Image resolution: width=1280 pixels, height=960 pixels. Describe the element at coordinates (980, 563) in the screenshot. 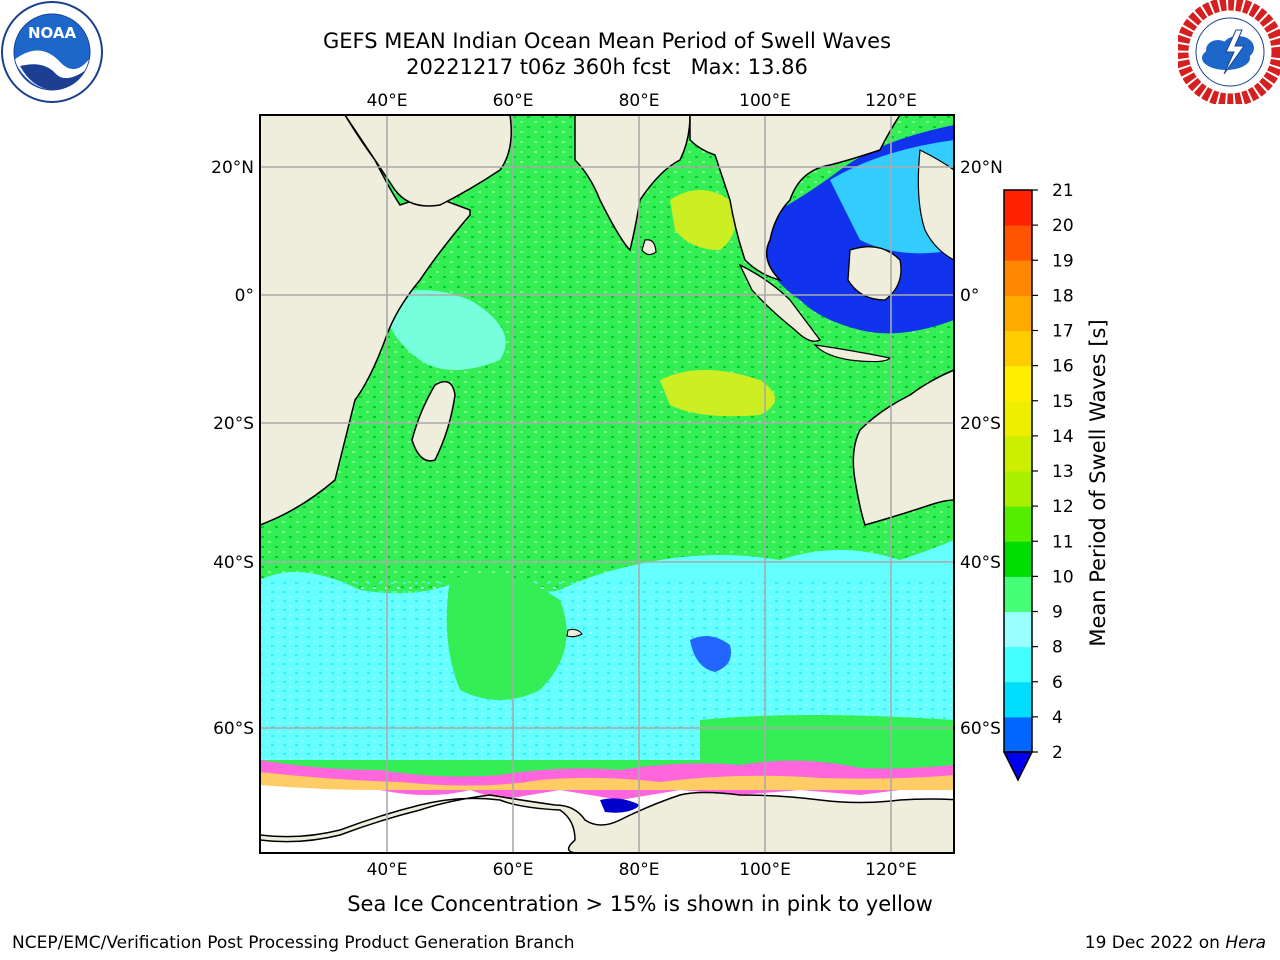

I see `lat-label-right: 40°S` at that location.